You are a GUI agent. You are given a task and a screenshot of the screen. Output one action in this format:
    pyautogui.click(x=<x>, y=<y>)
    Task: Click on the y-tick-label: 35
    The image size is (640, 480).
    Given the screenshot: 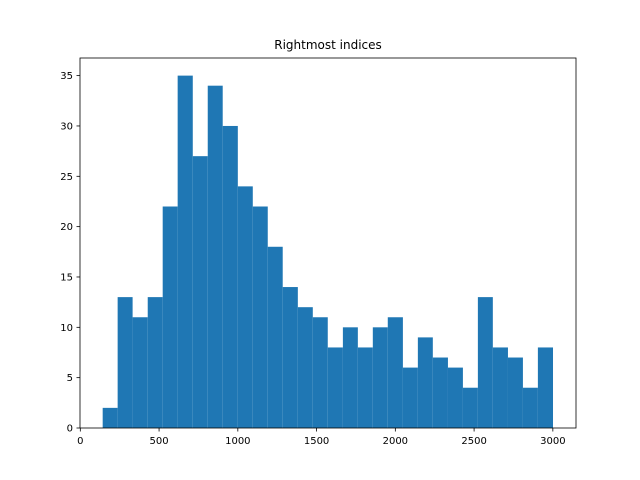 What is the action you would take?
    pyautogui.click(x=66, y=76)
    